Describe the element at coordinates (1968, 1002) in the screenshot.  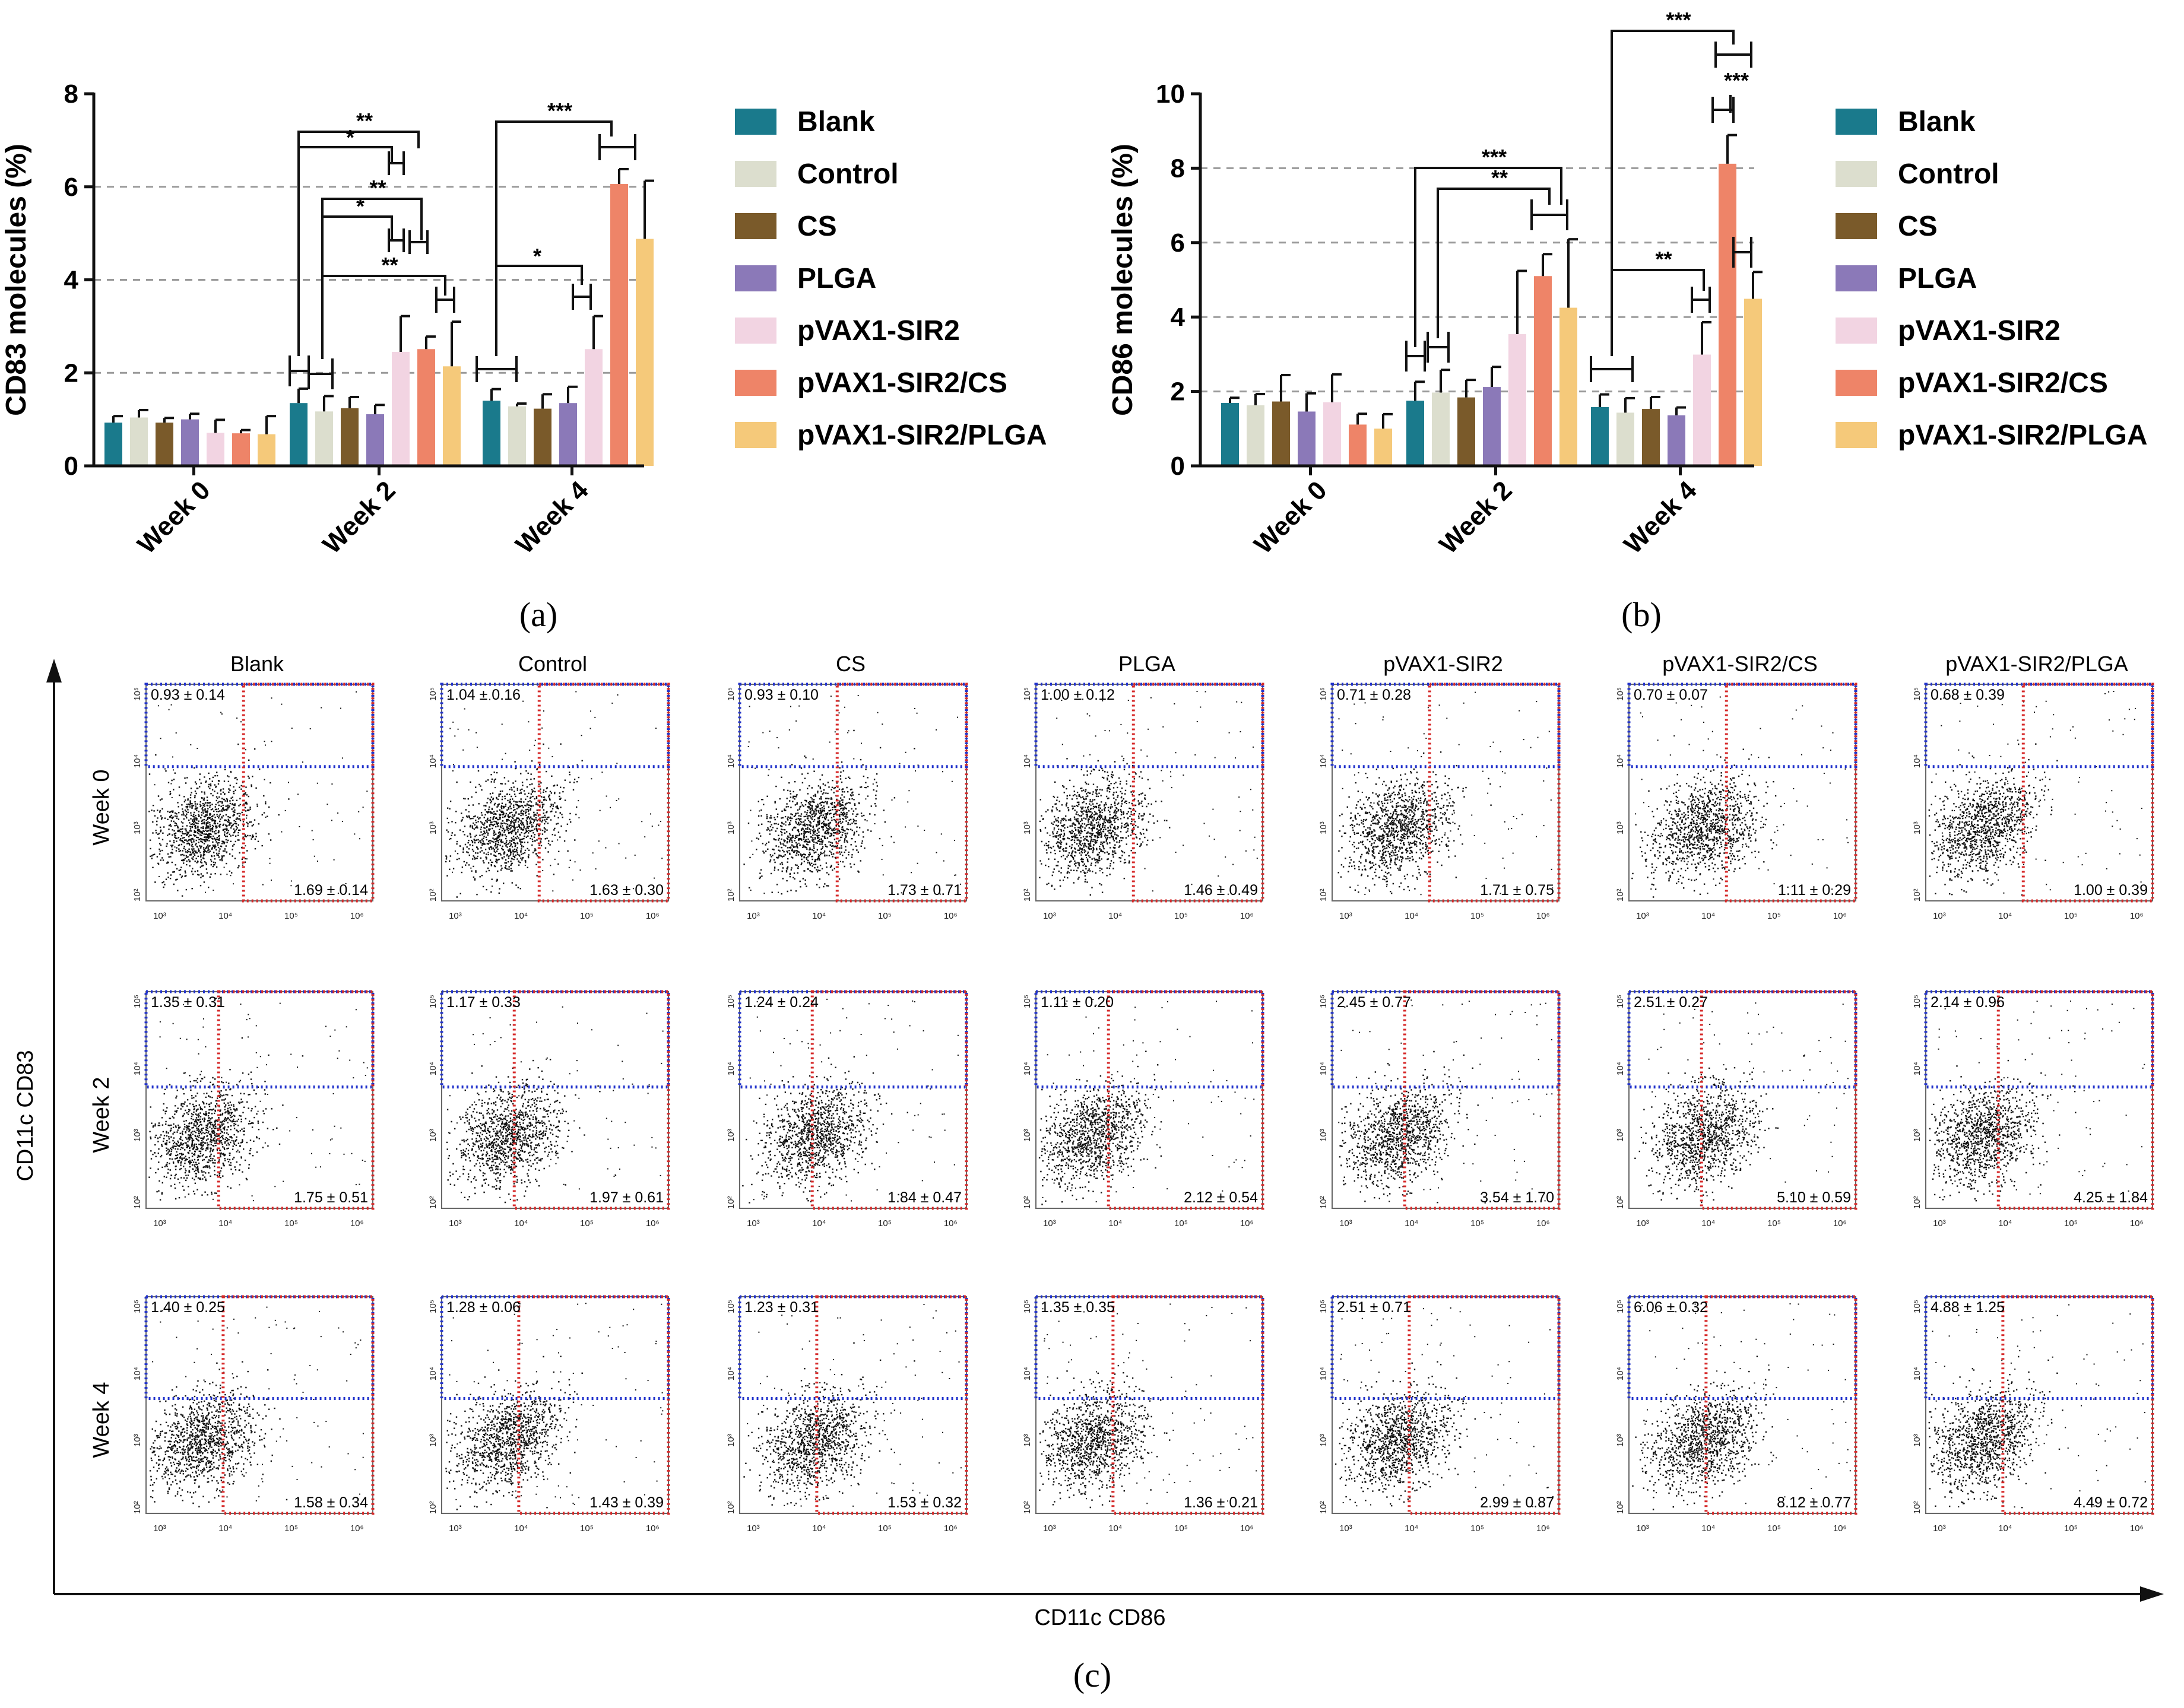
I see `cd83-gate-value: 2.14 ± 0.96` at that location.